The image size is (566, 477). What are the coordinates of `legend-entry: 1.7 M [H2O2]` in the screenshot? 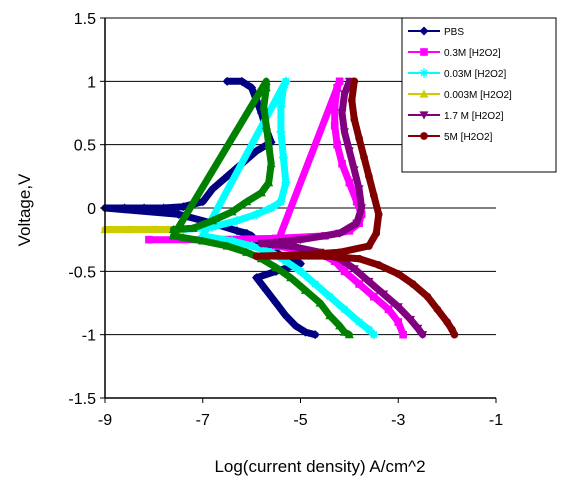 It's located at (456, 116).